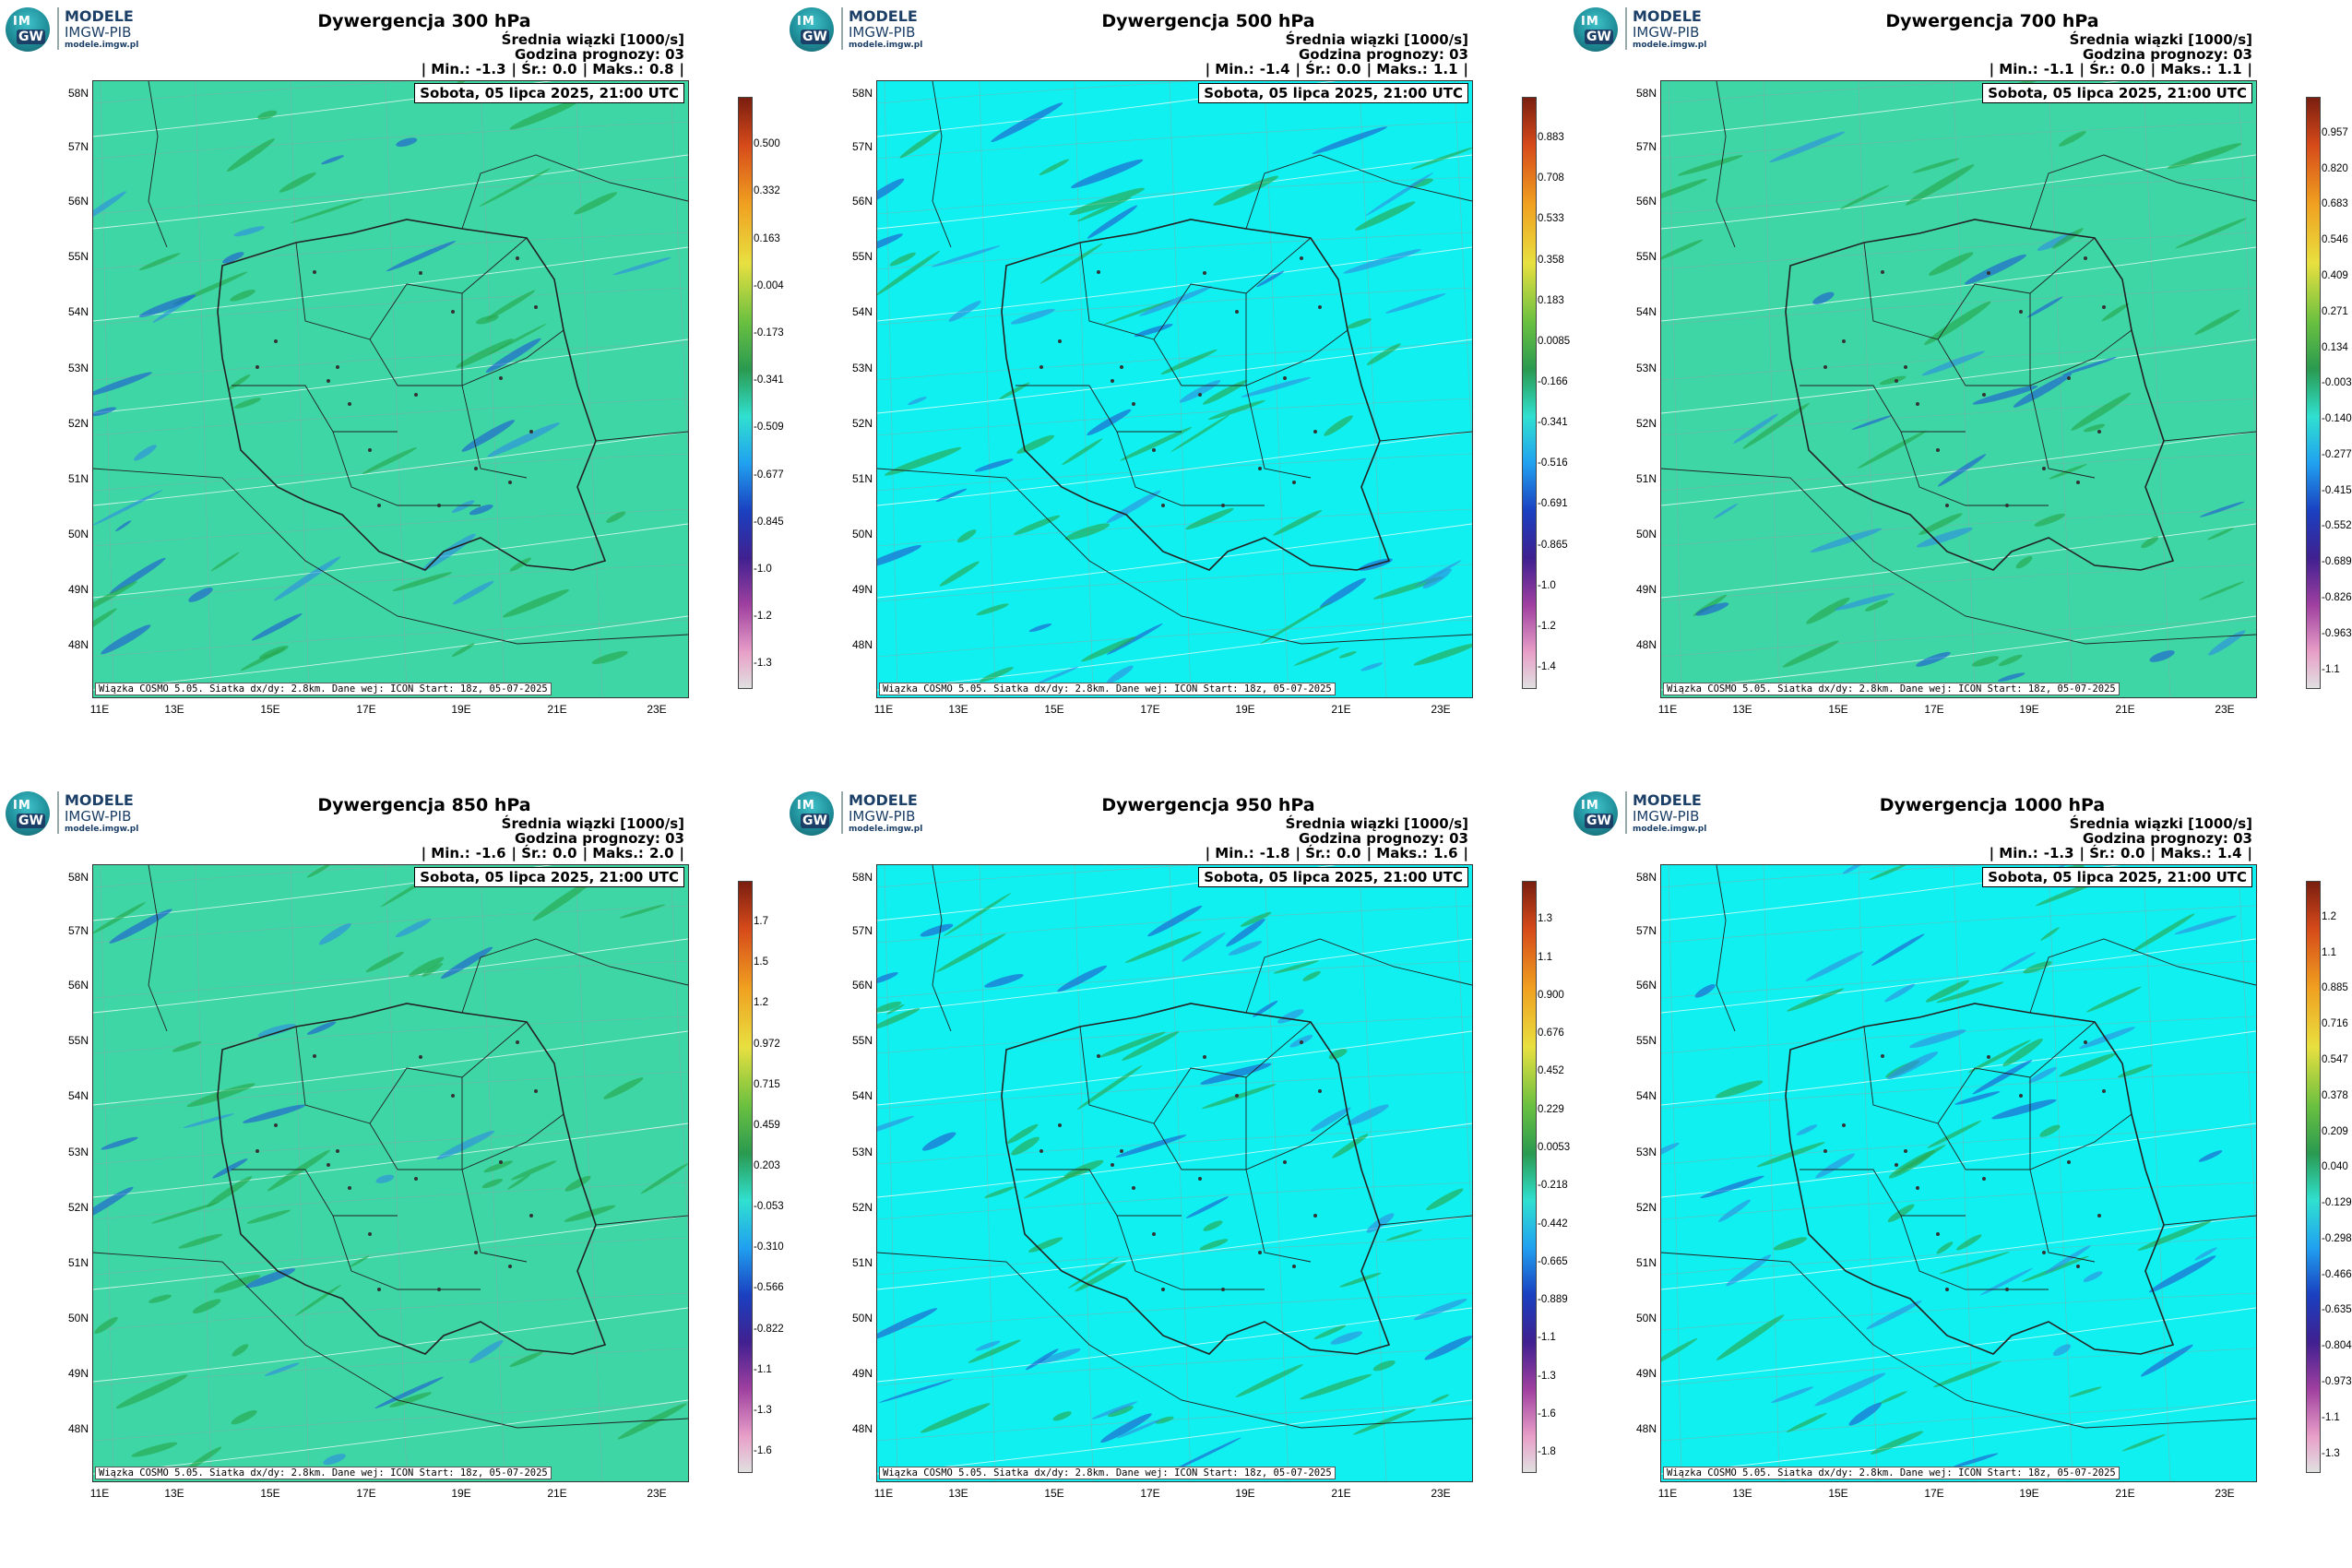  Describe the element at coordinates (862, 534) in the screenshot. I see `latitude-label: 50N` at that location.